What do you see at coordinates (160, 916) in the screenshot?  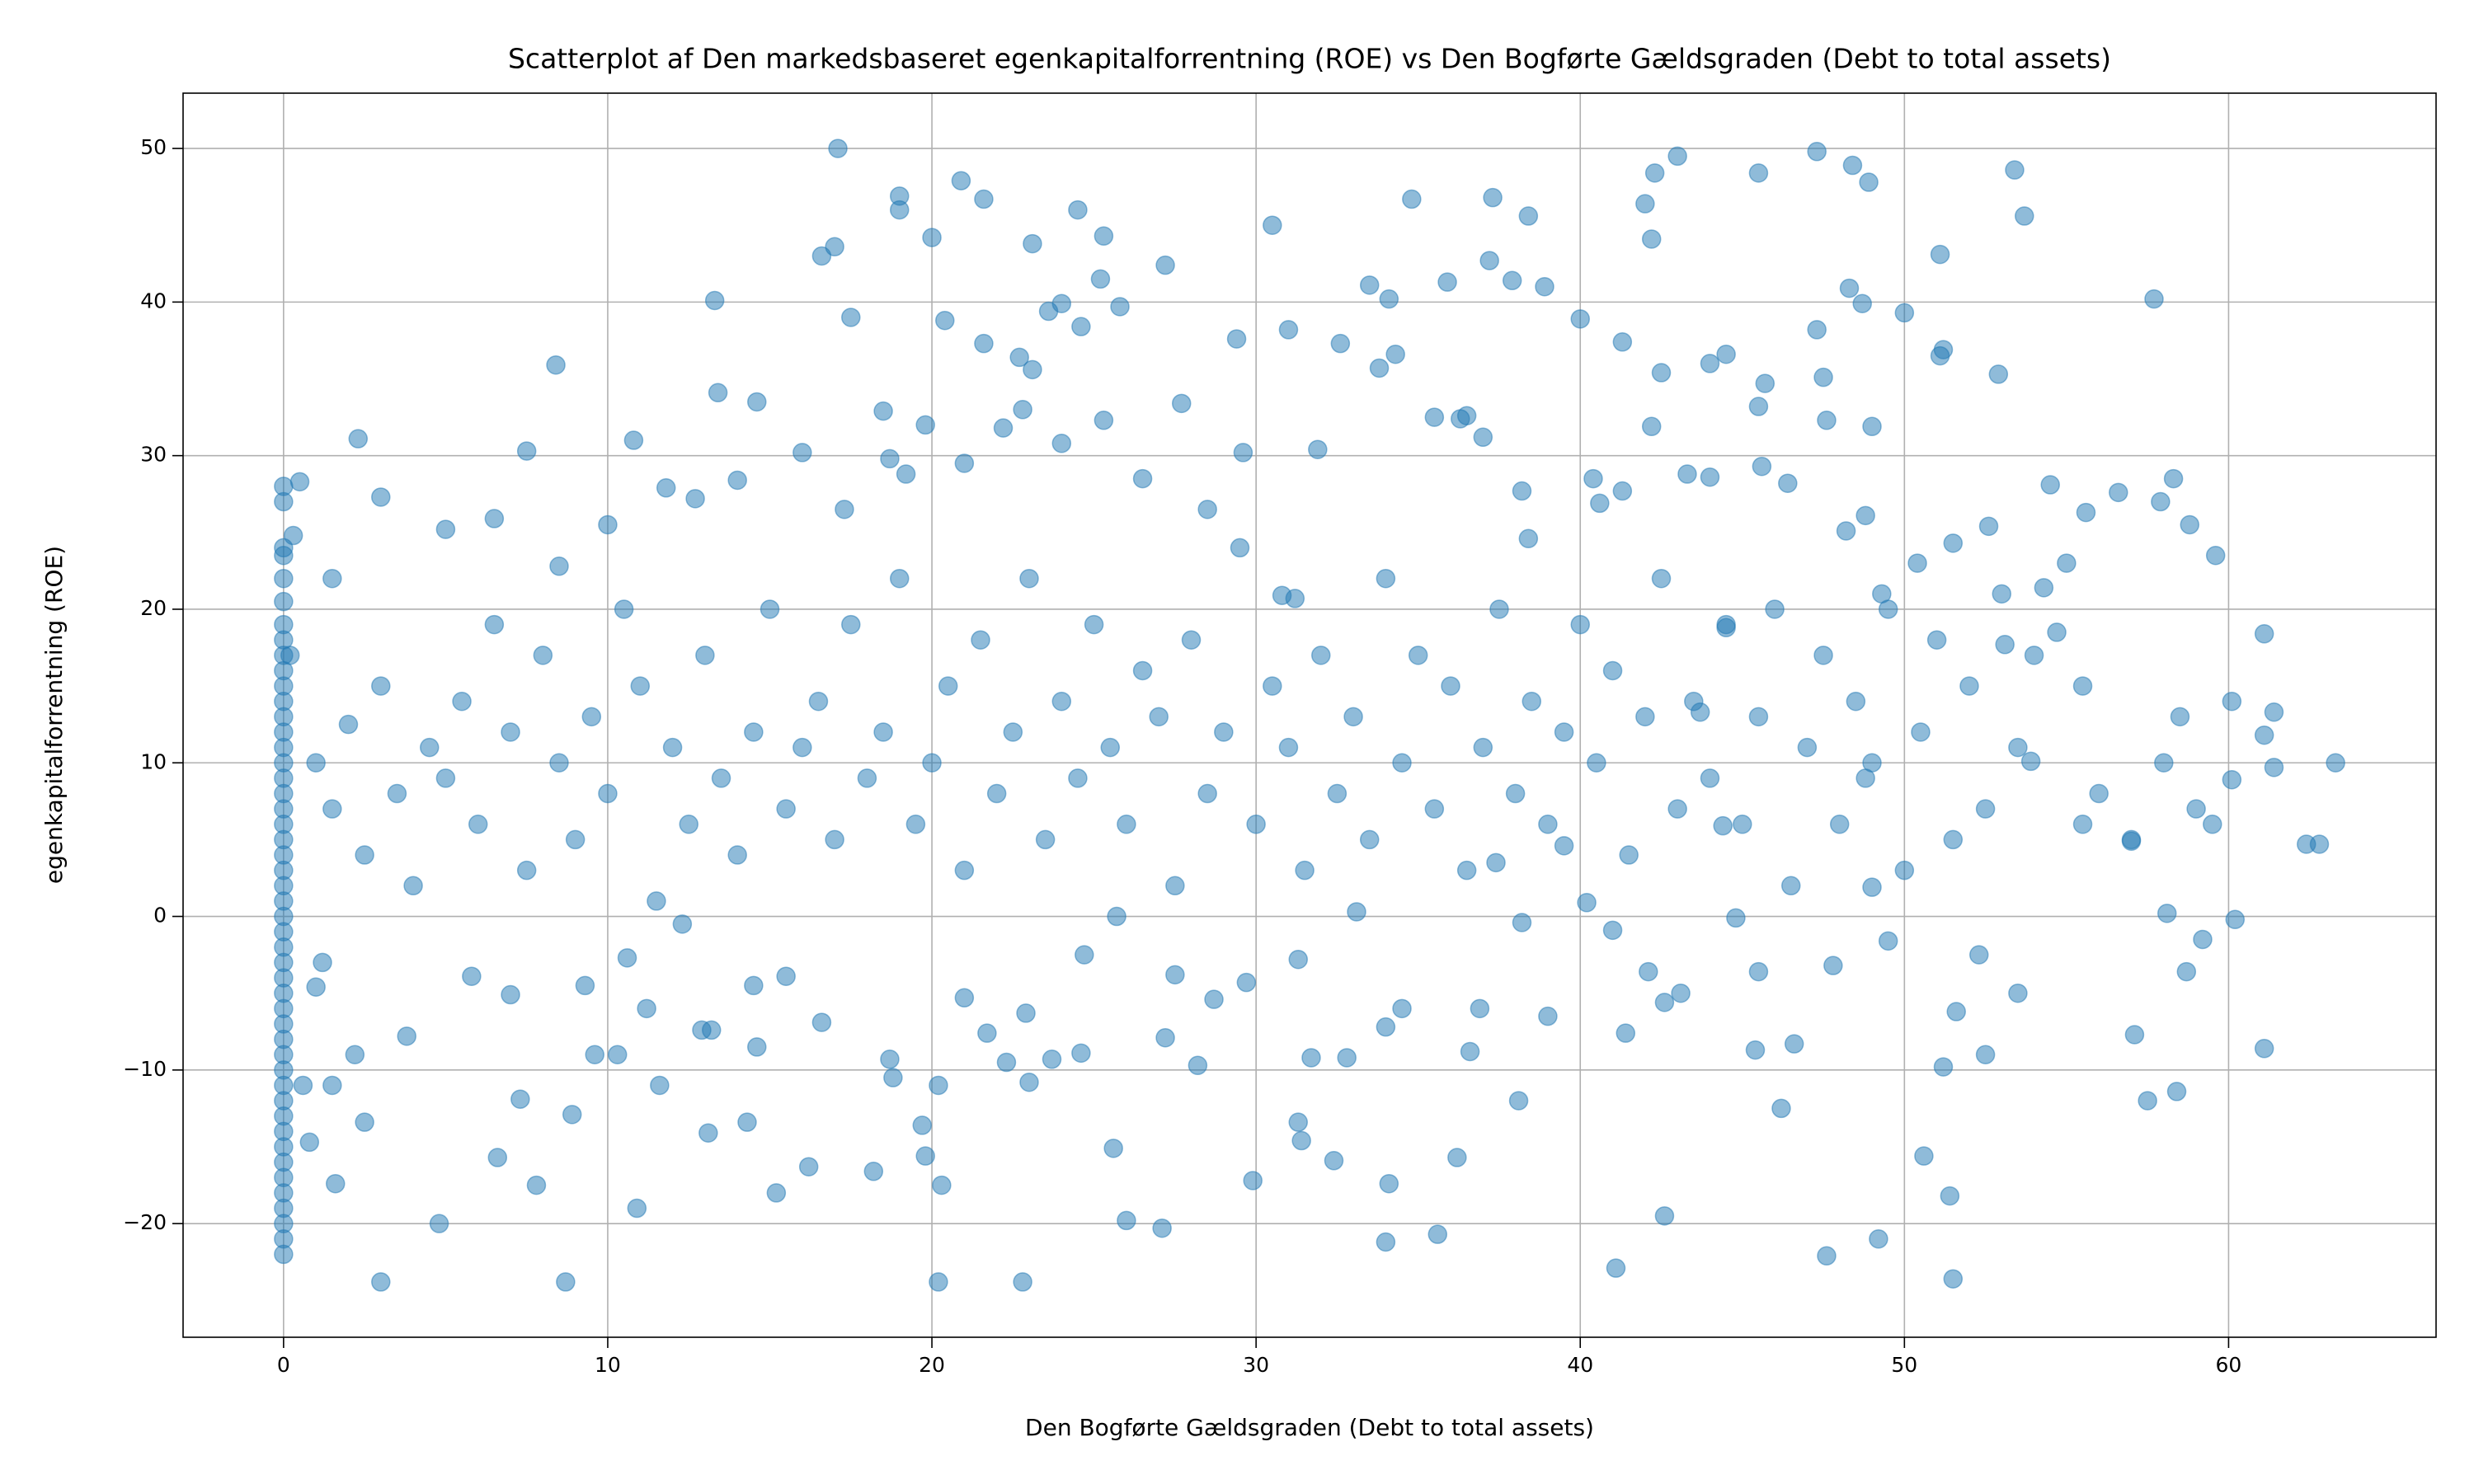 I see `y-tick-label: 0` at bounding box center [160, 916].